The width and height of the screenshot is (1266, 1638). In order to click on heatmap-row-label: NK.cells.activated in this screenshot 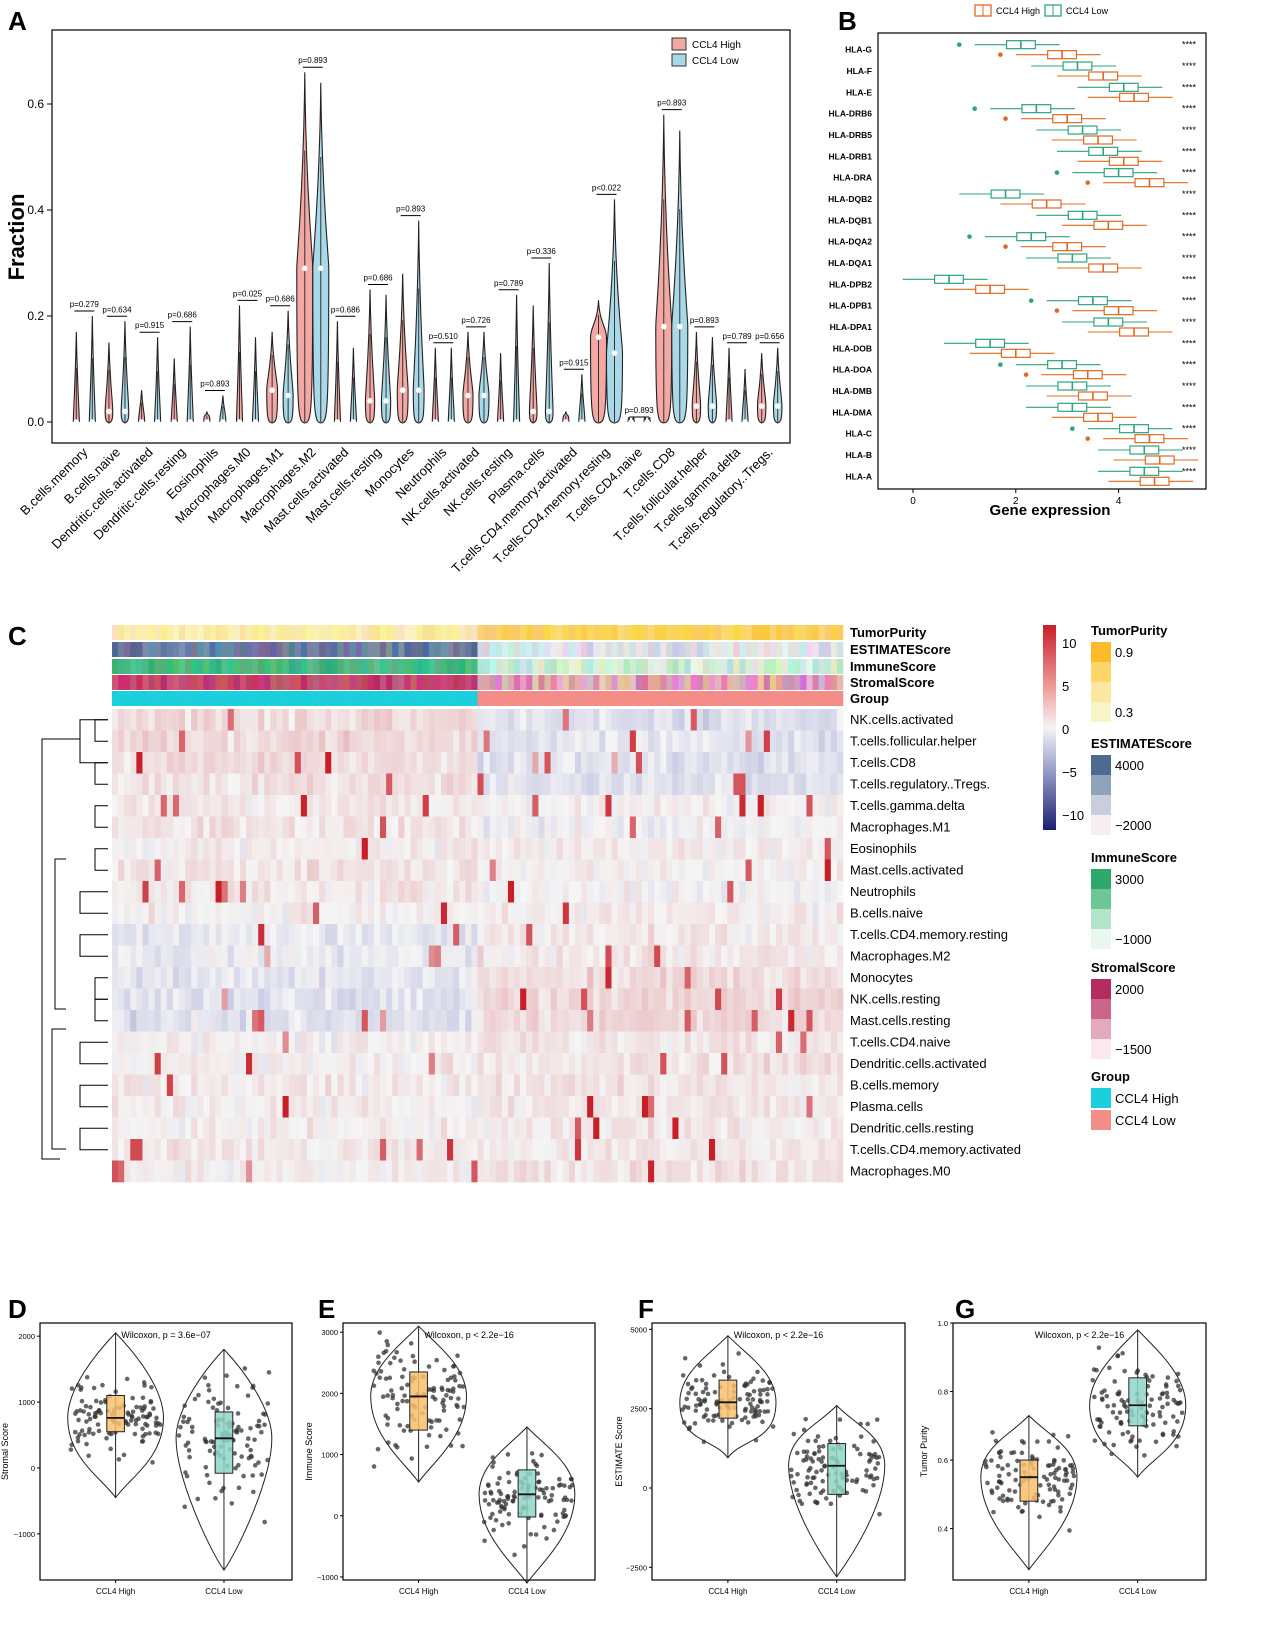, I will do `click(901, 719)`.